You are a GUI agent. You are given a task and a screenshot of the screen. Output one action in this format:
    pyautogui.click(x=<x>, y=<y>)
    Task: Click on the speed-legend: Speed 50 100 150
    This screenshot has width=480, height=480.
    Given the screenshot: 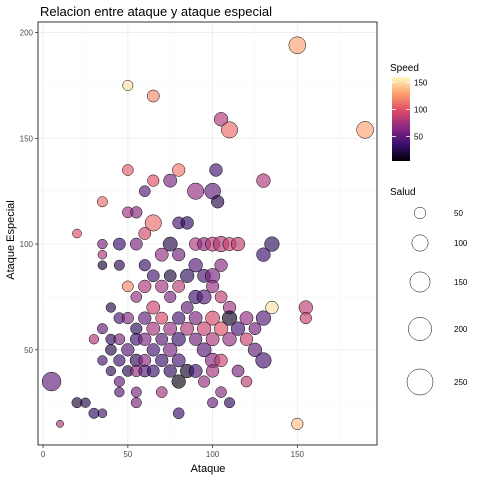 What is the action you would take?
    pyautogui.click(x=409, y=112)
    